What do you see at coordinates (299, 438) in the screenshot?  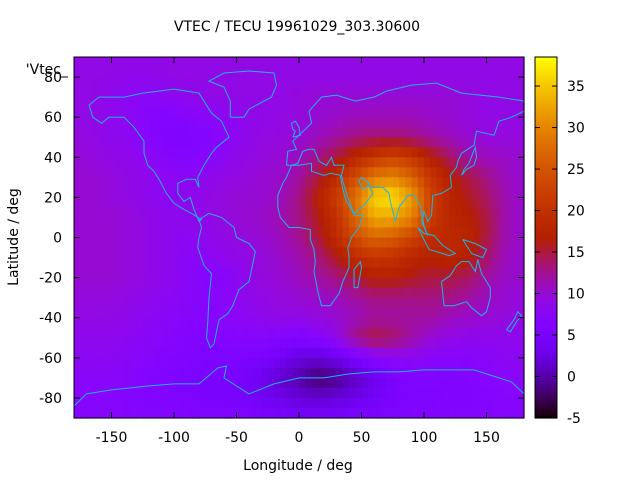 I see `x-tick-label: 0` at bounding box center [299, 438].